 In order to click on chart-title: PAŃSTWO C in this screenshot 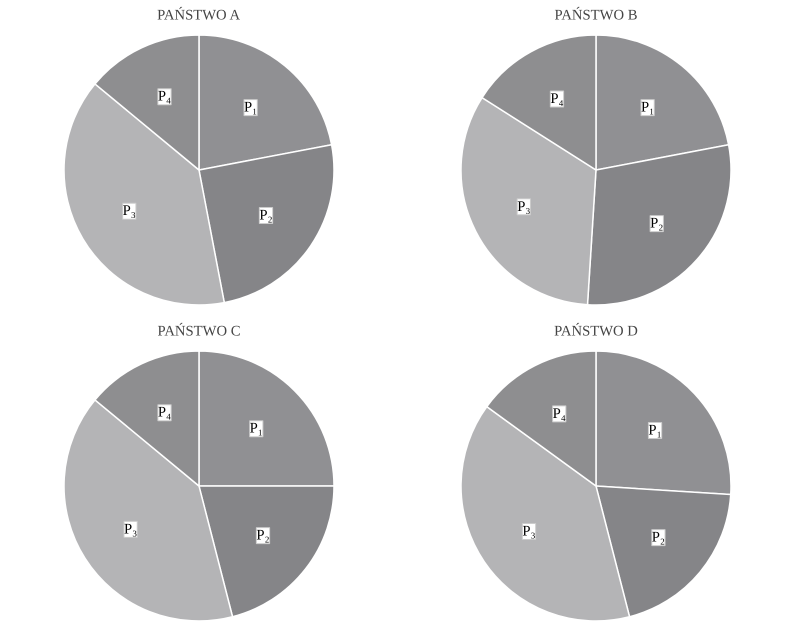, I will do `click(199, 331)`.